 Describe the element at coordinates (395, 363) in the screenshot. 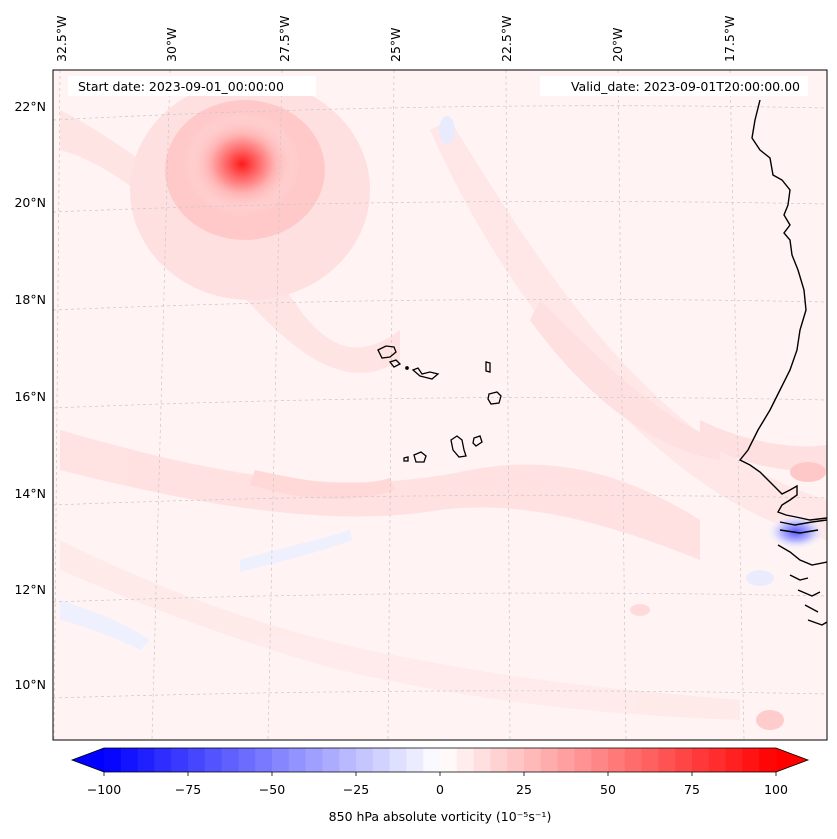

I see `island-sao-vicente` at that location.